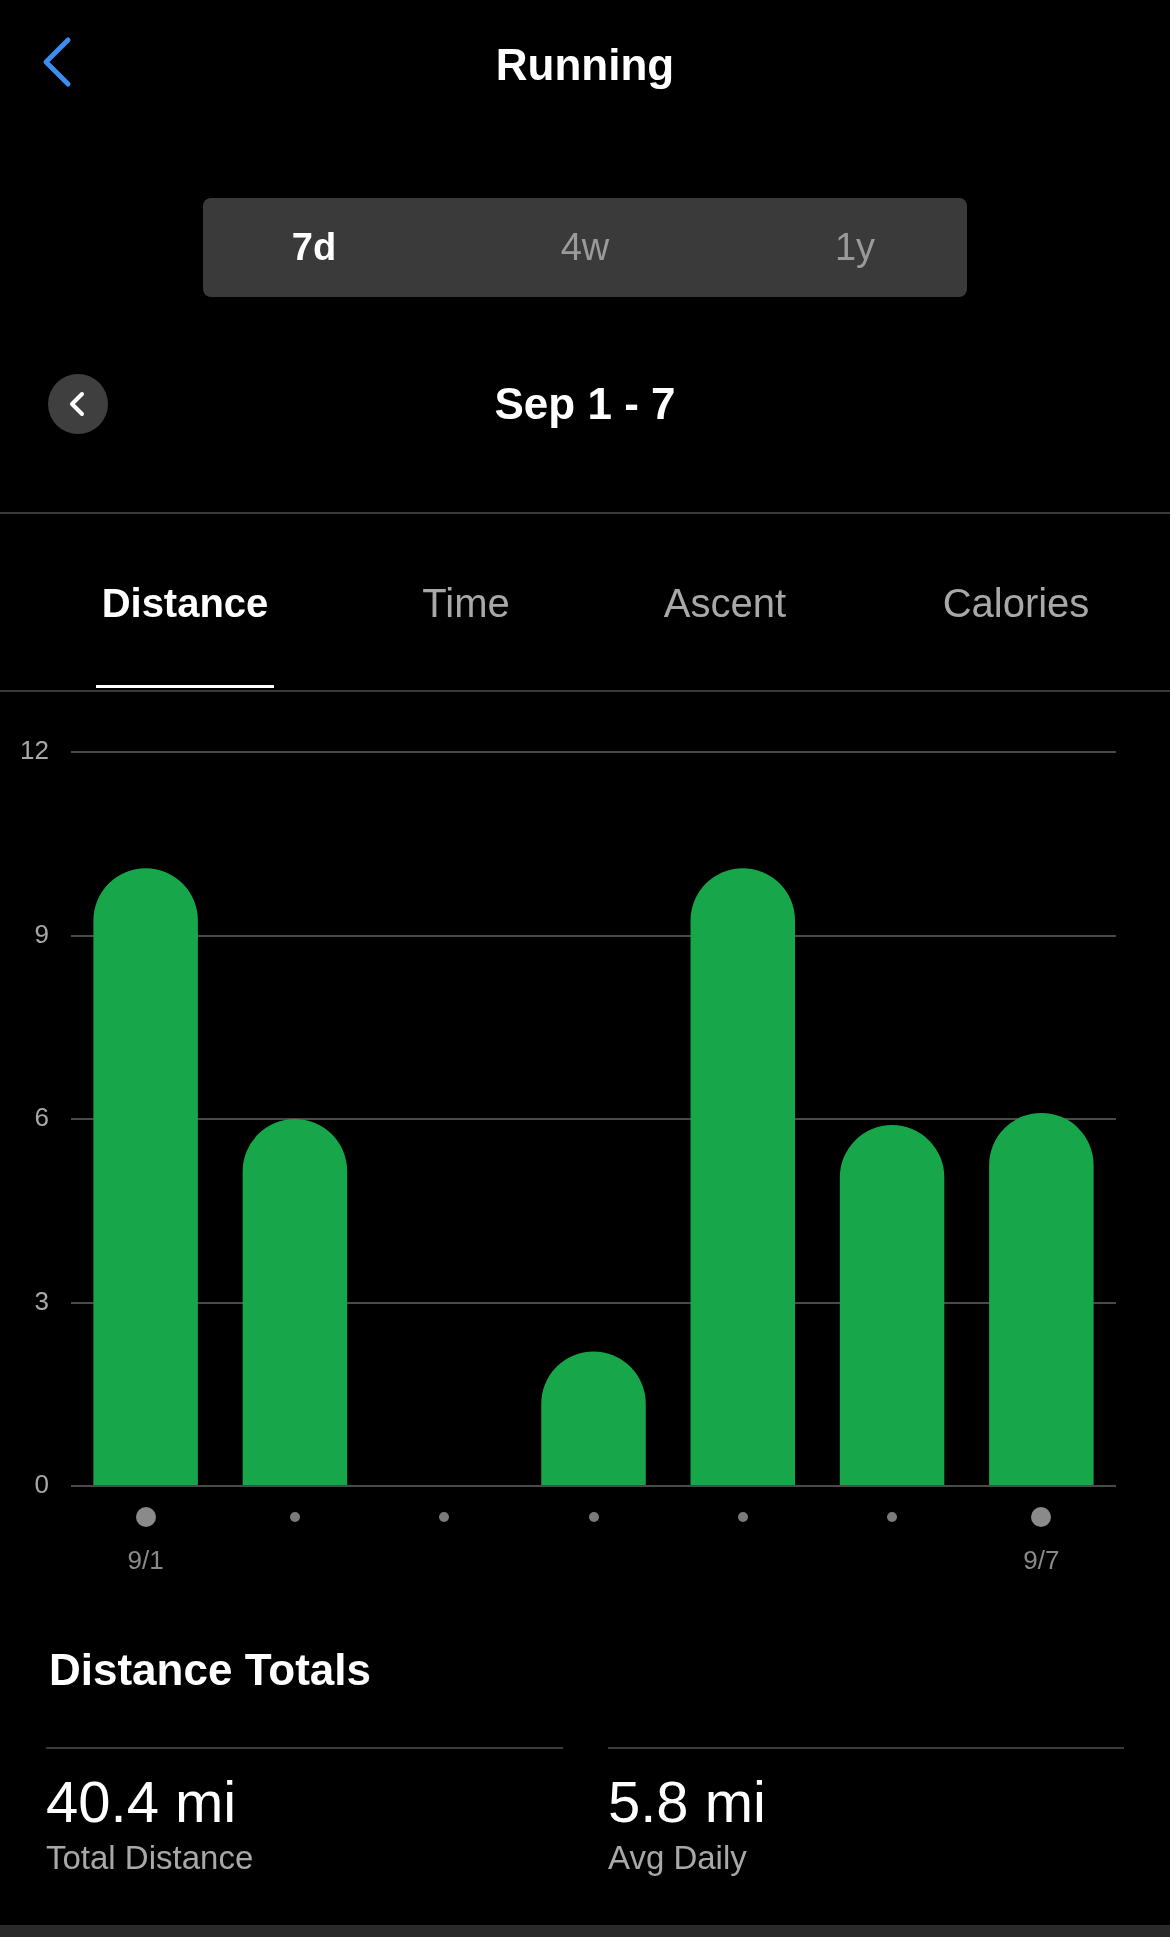 The width and height of the screenshot is (1170, 1937). What do you see at coordinates (855, 247) in the screenshot?
I see `text: 1y` at bounding box center [855, 247].